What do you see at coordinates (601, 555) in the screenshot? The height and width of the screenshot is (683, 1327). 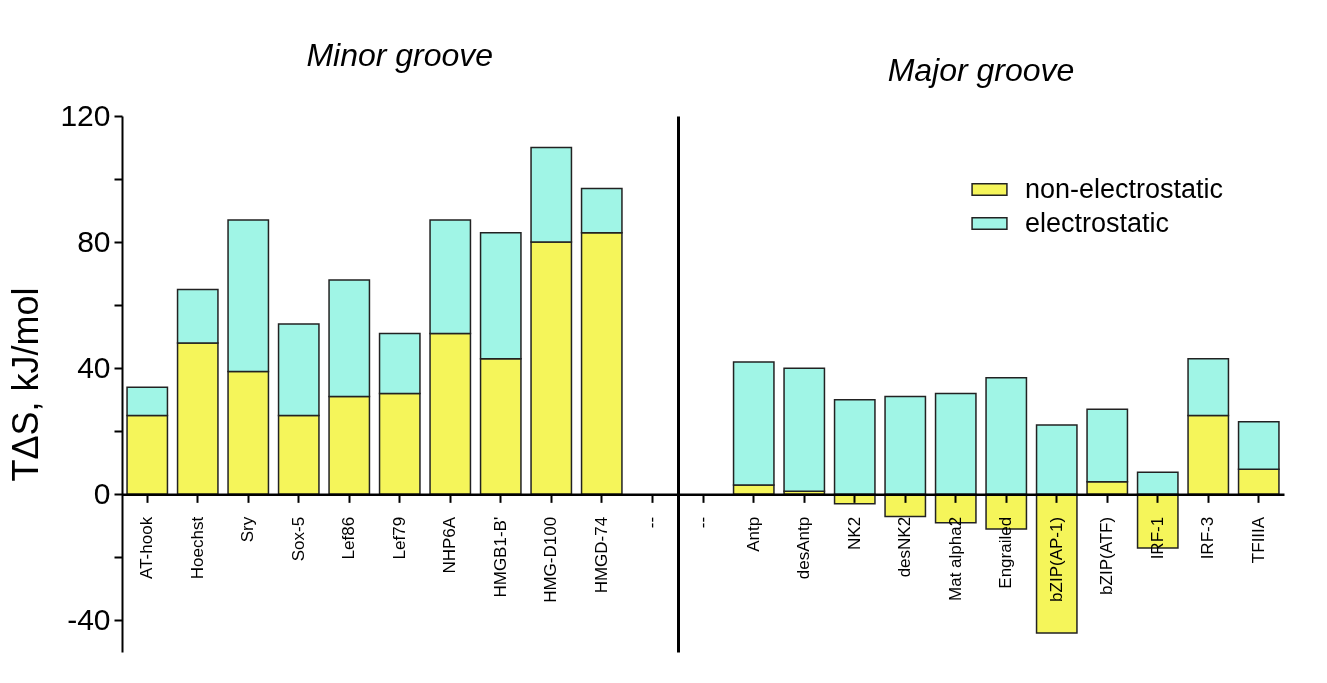 I see `x-tick-label: HMGD-74` at bounding box center [601, 555].